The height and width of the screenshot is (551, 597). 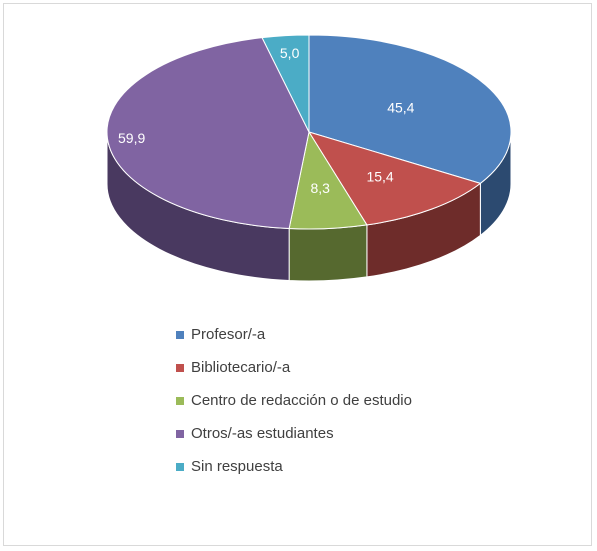 I want to click on slice-sin-respuesta, so click(x=285, y=83).